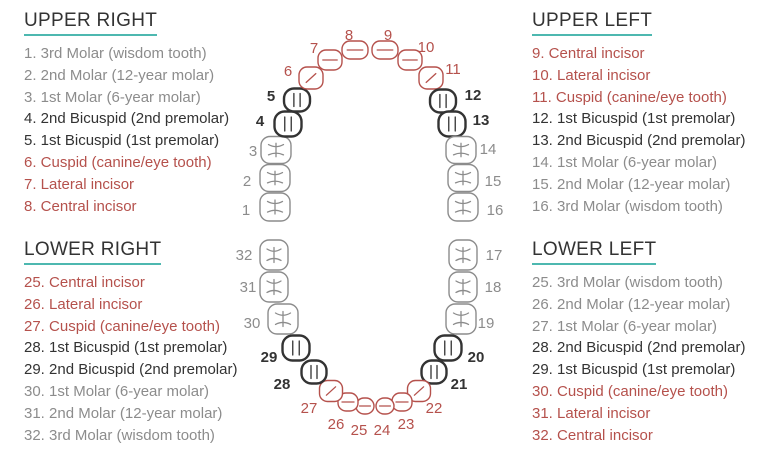 The width and height of the screenshot is (768, 461). What do you see at coordinates (625, 162) in the screenshot?
I see `legend-item: 14. 1st Molar (6-year molar)` at bounding box center [625, 162].